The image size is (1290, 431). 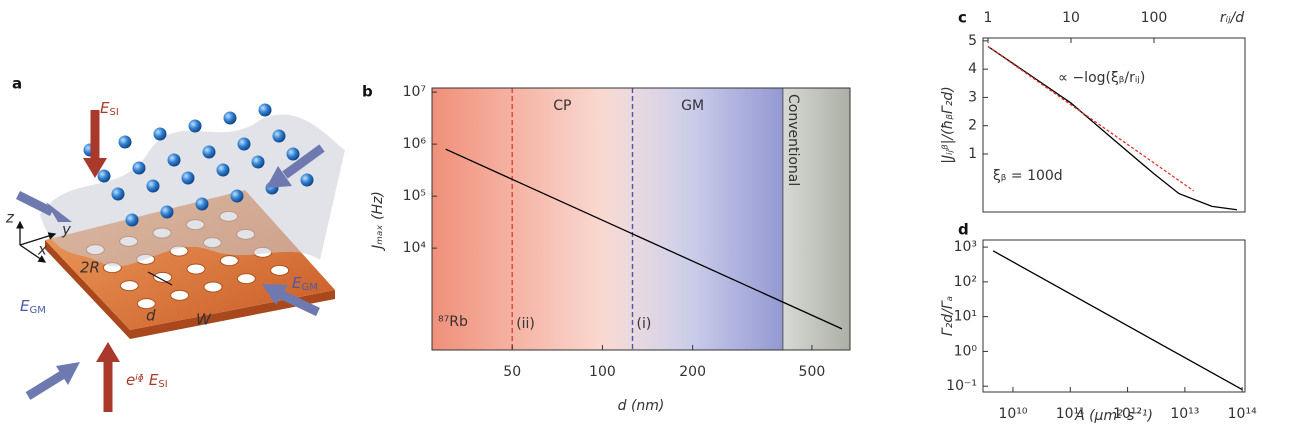 What do you see at coordinates (453, 322) in the screenshot?
I see `annotation: ⁸⁷Rb` at bounding box center [453, 322].